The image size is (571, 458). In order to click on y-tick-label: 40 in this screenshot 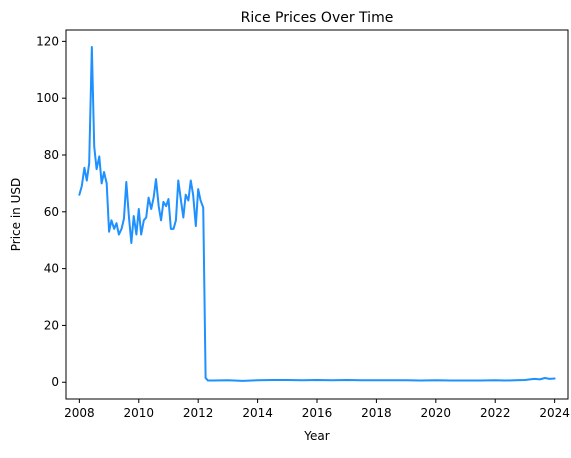, I will do `click(51, 269)`.